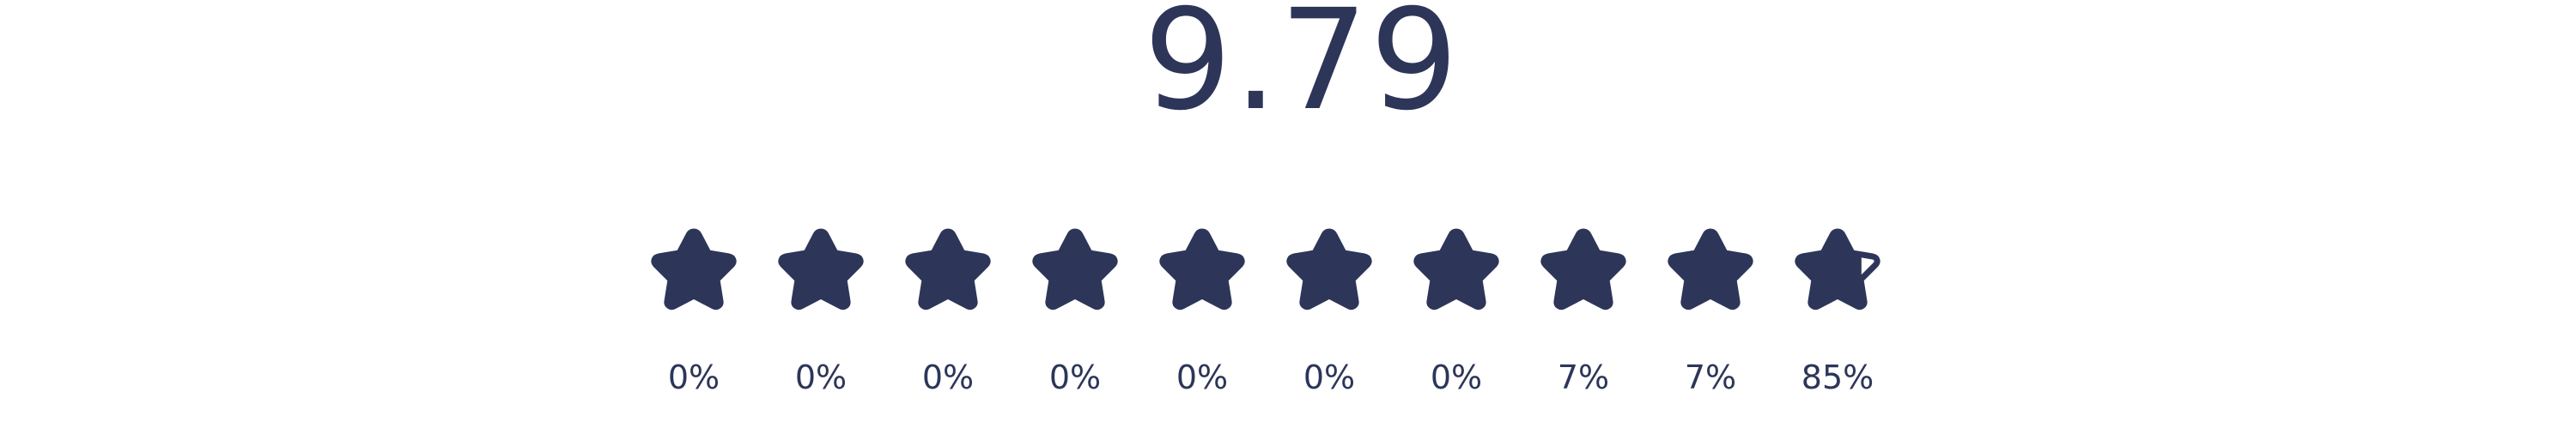 Image resolution: width=2576 pixels, height=428 pixels. I want to click on average-score: 9.79, so click(1302, 71).